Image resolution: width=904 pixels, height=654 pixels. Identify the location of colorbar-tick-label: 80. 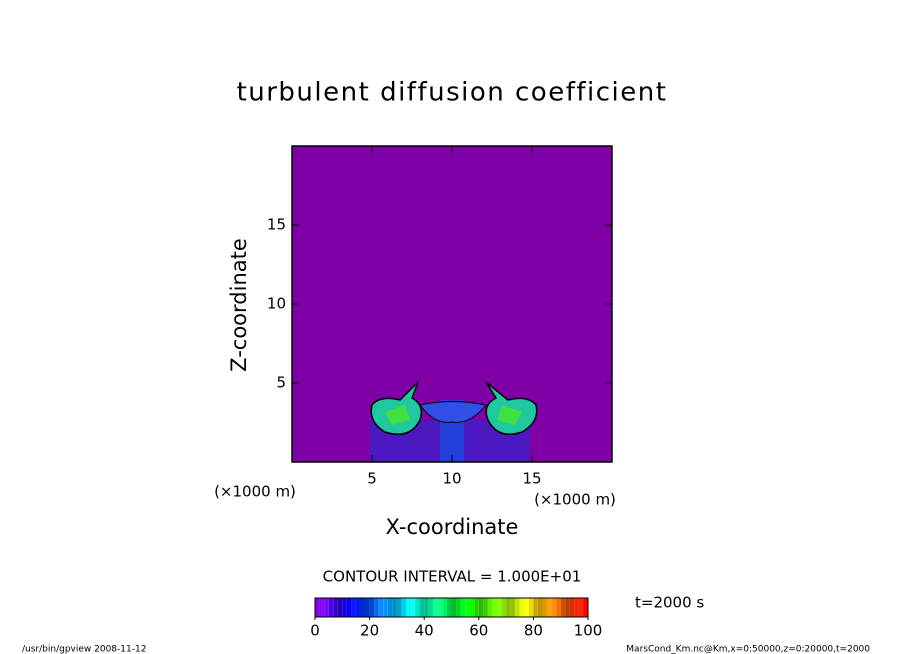
(533, 631).